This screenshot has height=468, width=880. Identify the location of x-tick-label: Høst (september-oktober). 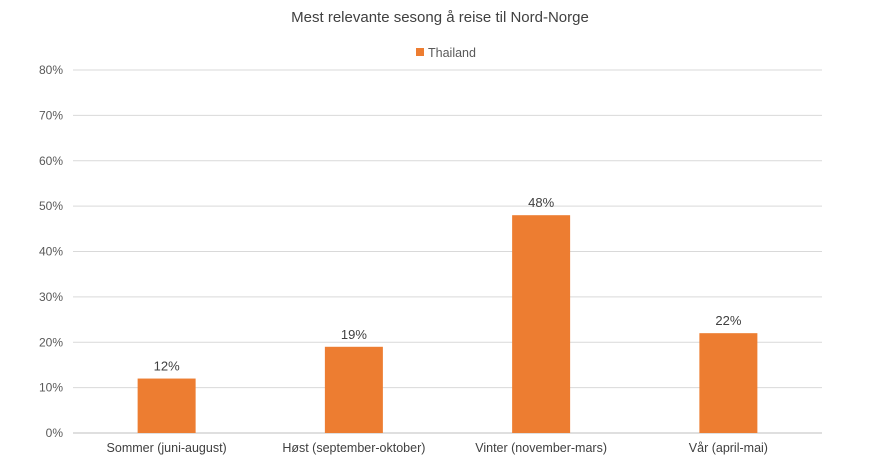
(353, 448).